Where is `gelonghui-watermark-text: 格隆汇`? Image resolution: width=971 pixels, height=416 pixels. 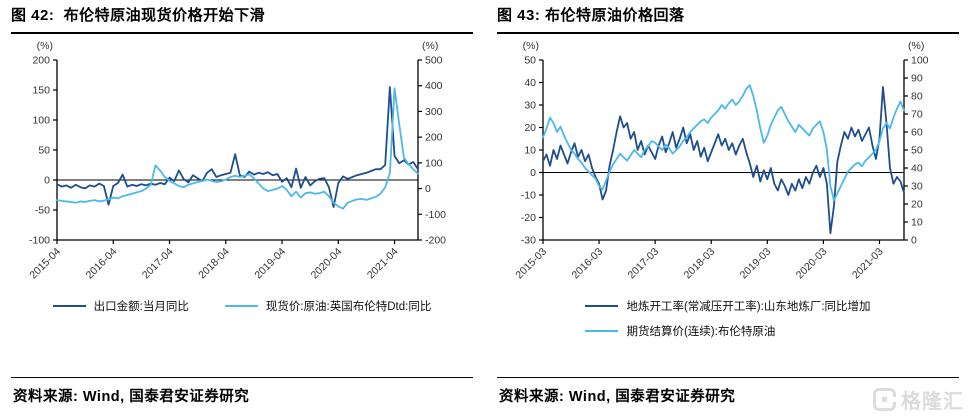 gelonghui-watermark-text: 格隆汇 is located at coordinates (932, 402).